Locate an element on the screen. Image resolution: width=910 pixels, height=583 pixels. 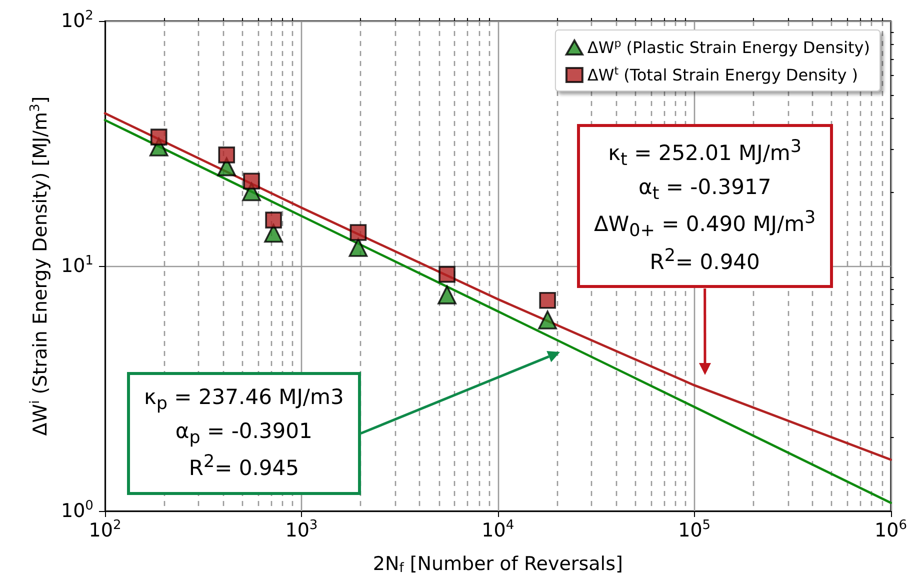
annotation: R$^{2}$= 0.940 is located at coordinates (704, 260).